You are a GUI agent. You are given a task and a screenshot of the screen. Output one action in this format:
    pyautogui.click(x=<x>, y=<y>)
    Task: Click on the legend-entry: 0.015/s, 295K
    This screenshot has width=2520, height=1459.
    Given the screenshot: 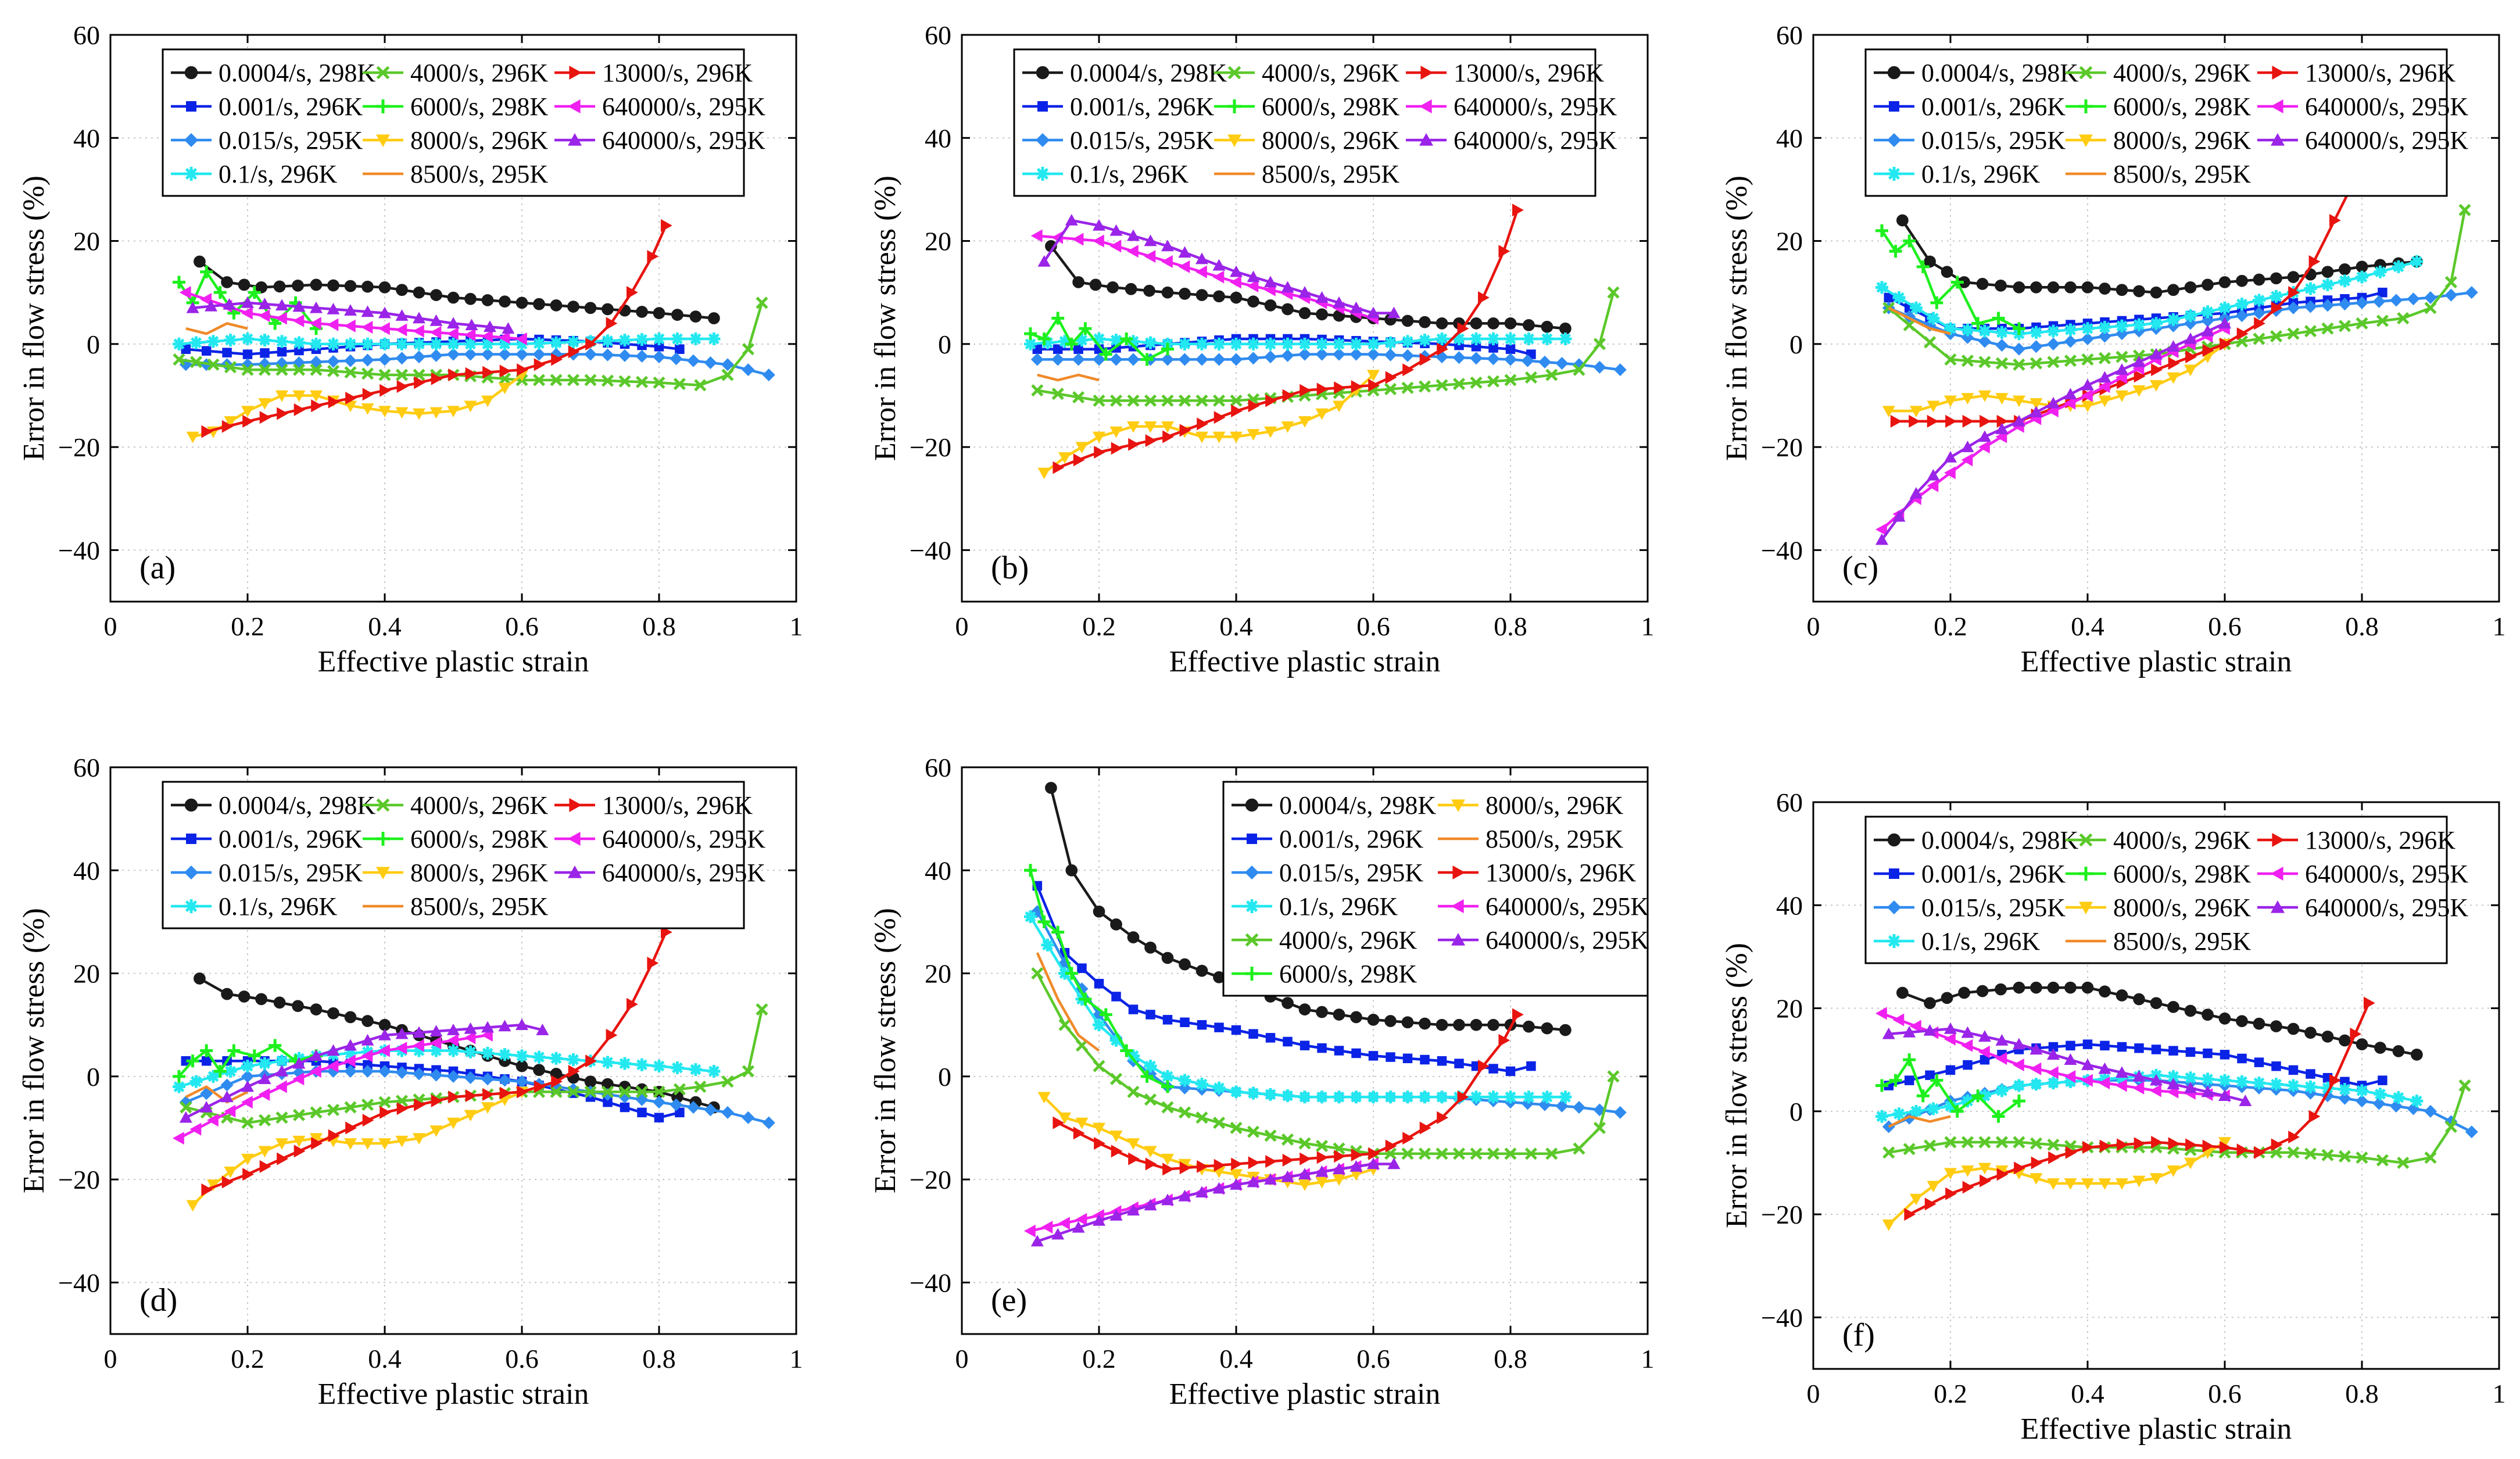 What is the action you would take?
    pyautogui.click(x=1970, y=907)
    